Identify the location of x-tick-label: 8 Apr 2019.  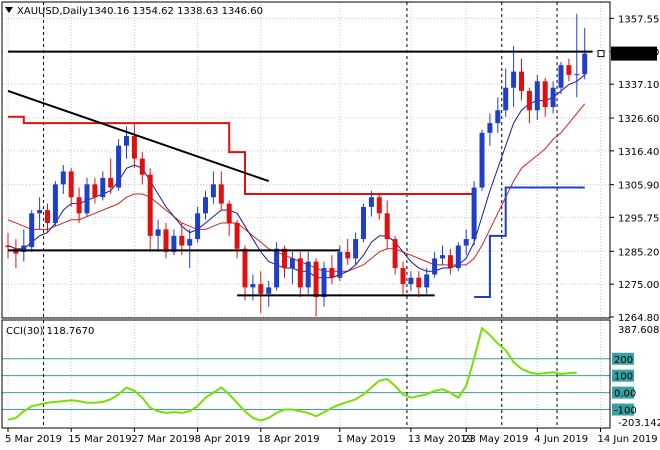
(222, 439).